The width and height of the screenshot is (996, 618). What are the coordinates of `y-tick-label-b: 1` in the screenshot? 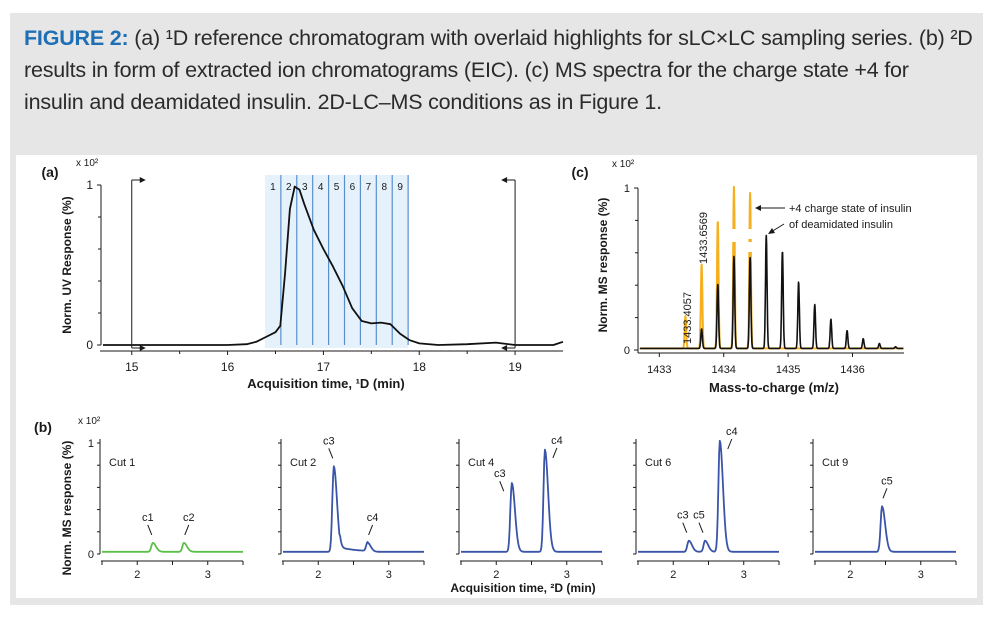 It's located at (91, 444).